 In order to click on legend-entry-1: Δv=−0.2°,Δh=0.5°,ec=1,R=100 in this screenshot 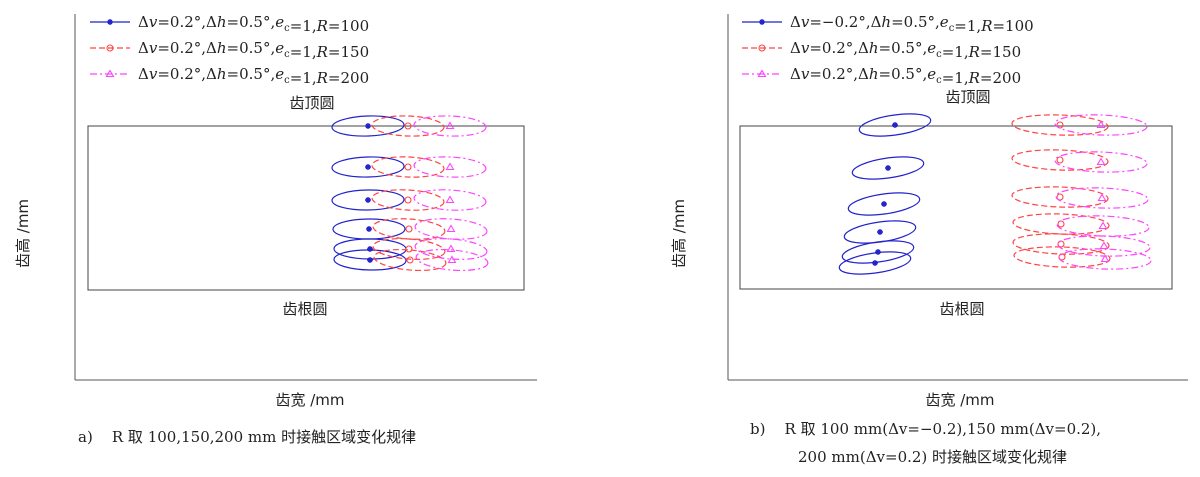, I will do `click(888, 24)`.